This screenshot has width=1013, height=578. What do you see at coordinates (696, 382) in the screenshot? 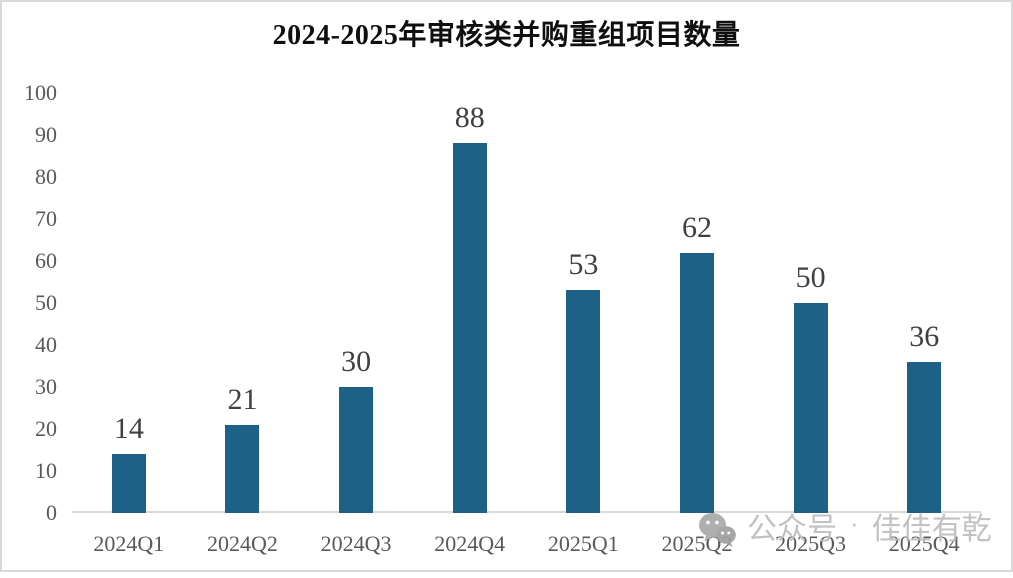
I see `bar-2025Q2` at bounding box center [696, 382].